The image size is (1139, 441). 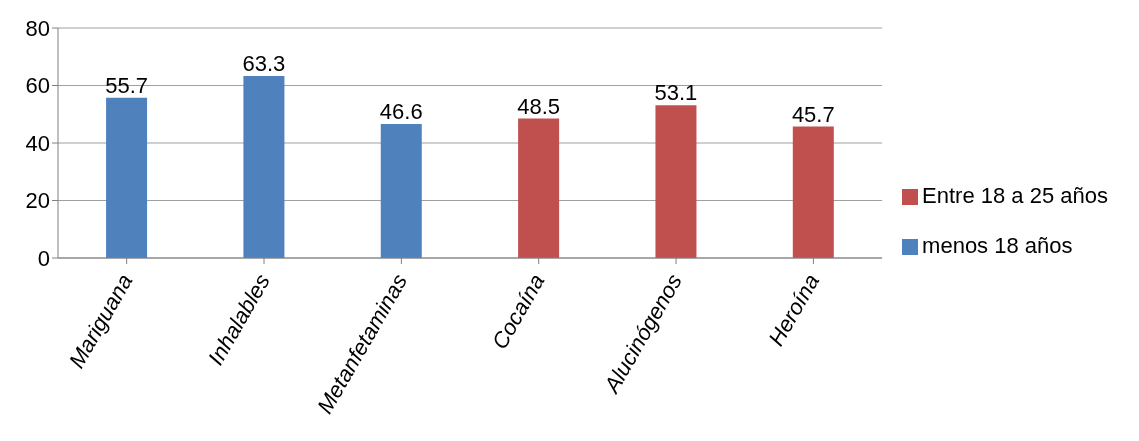 What do you see at coordinates (1015, 195) in the screenshot?
I see `legend-label: Entre 18 a 25 años` at bounding box center [1015, 195].